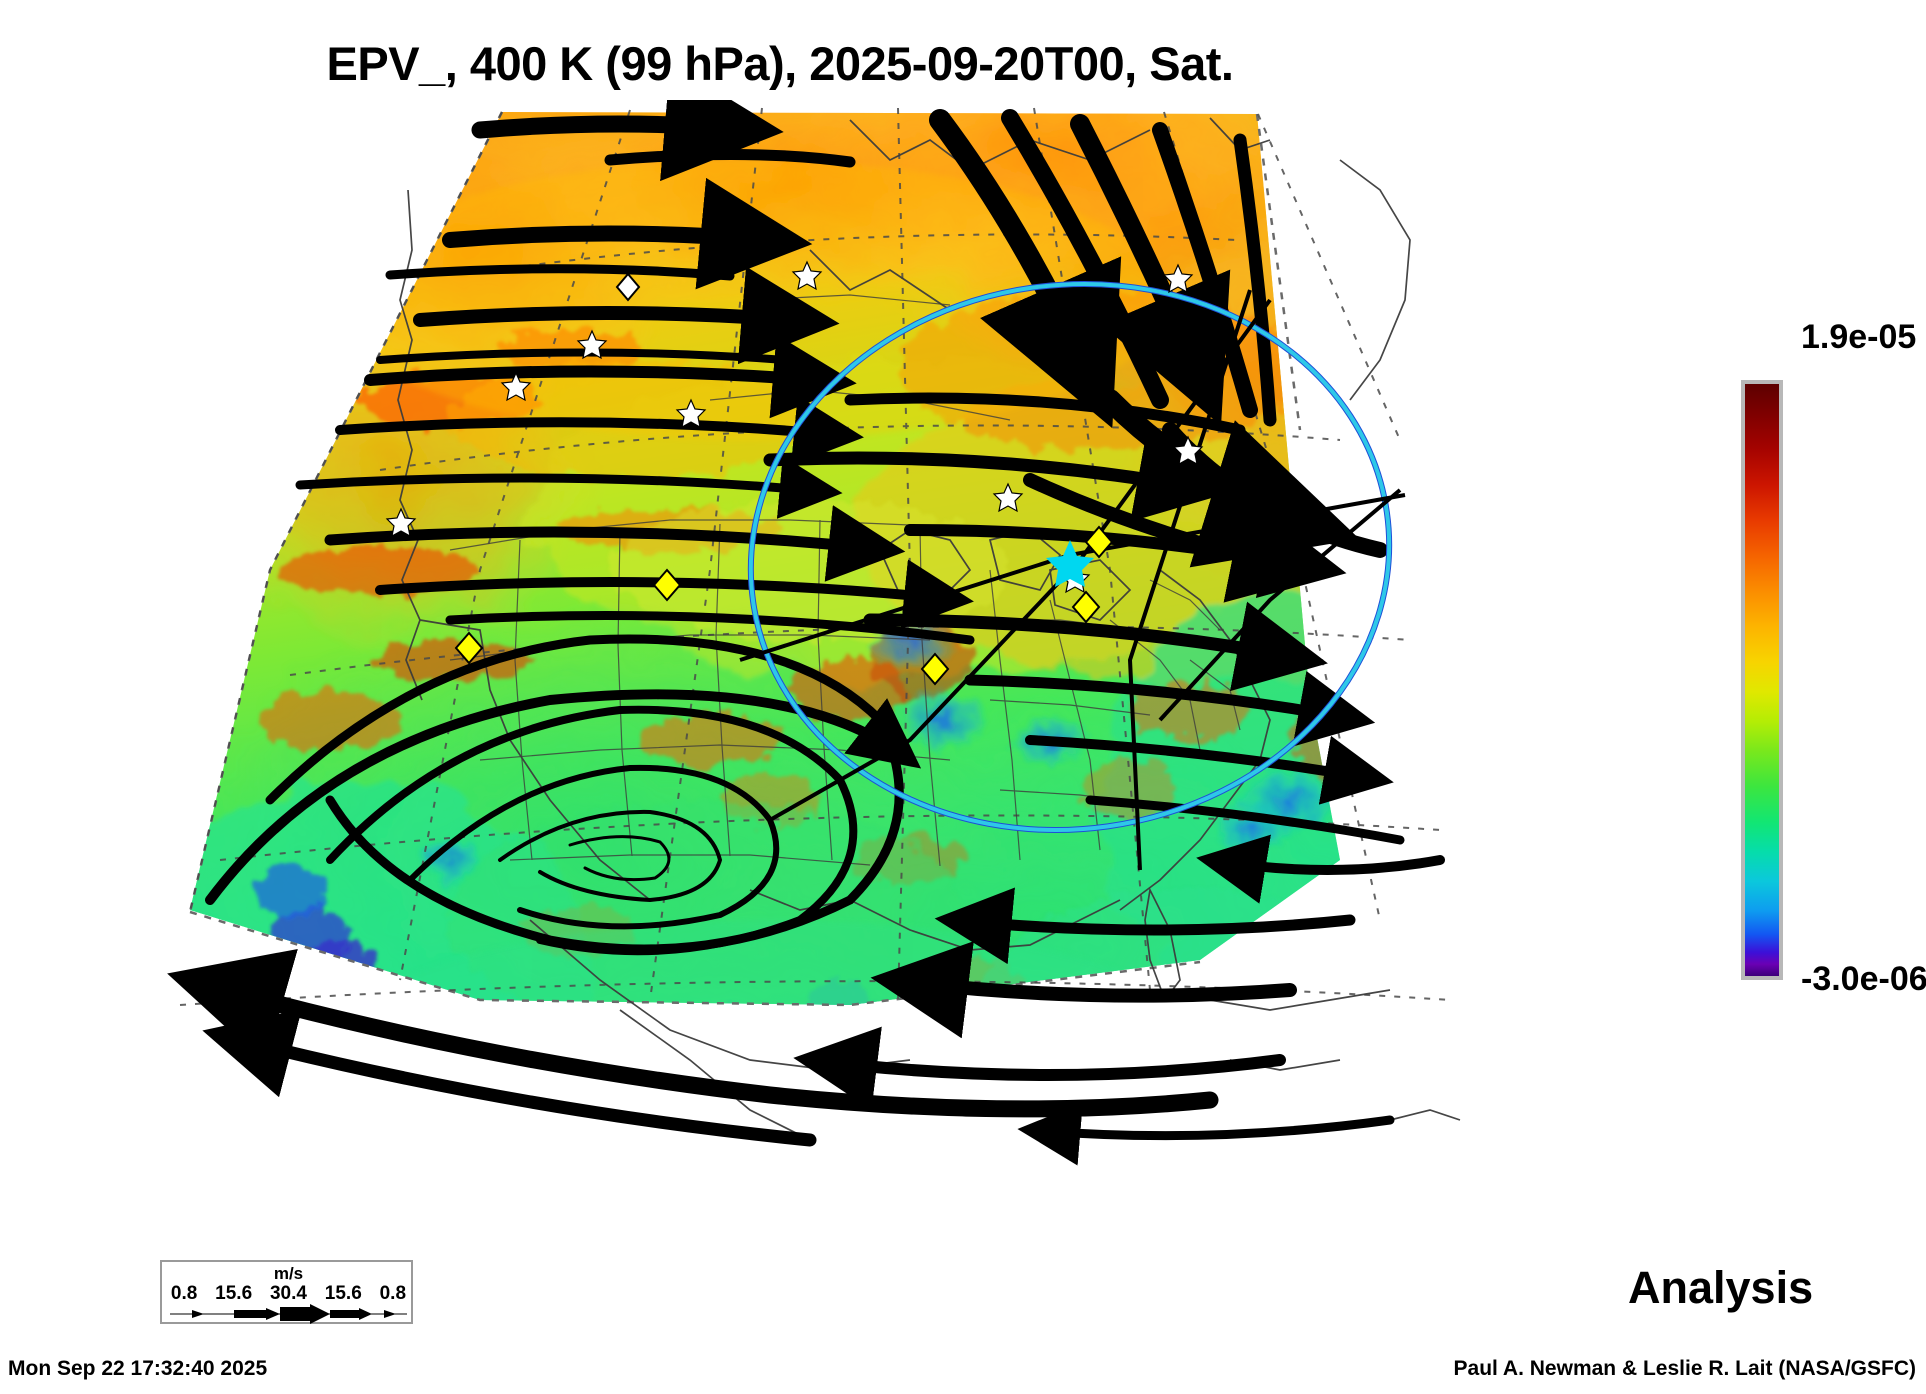  What do you see at coordinates (288, 1314) in the screenshot?
I see `wind-legend-arrow-scale` at bounding box center [288, 1314].